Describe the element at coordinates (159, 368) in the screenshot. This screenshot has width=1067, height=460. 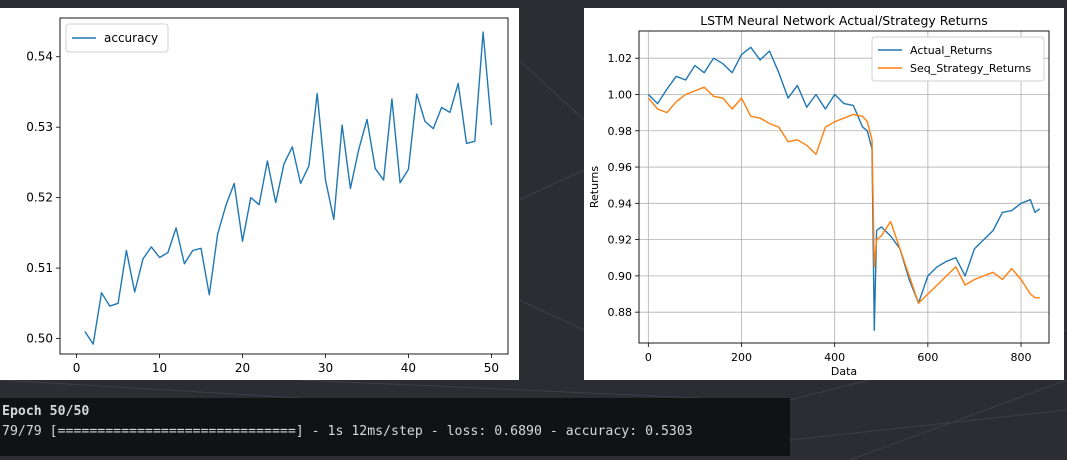
I see `x-tick-label: 10` at that location.